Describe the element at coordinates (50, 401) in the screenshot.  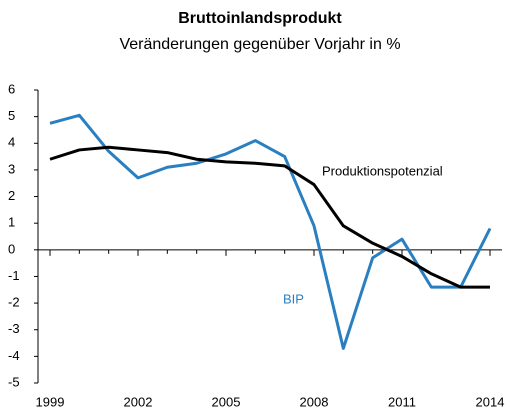
I see `x-tick-label: 1999` at that location.